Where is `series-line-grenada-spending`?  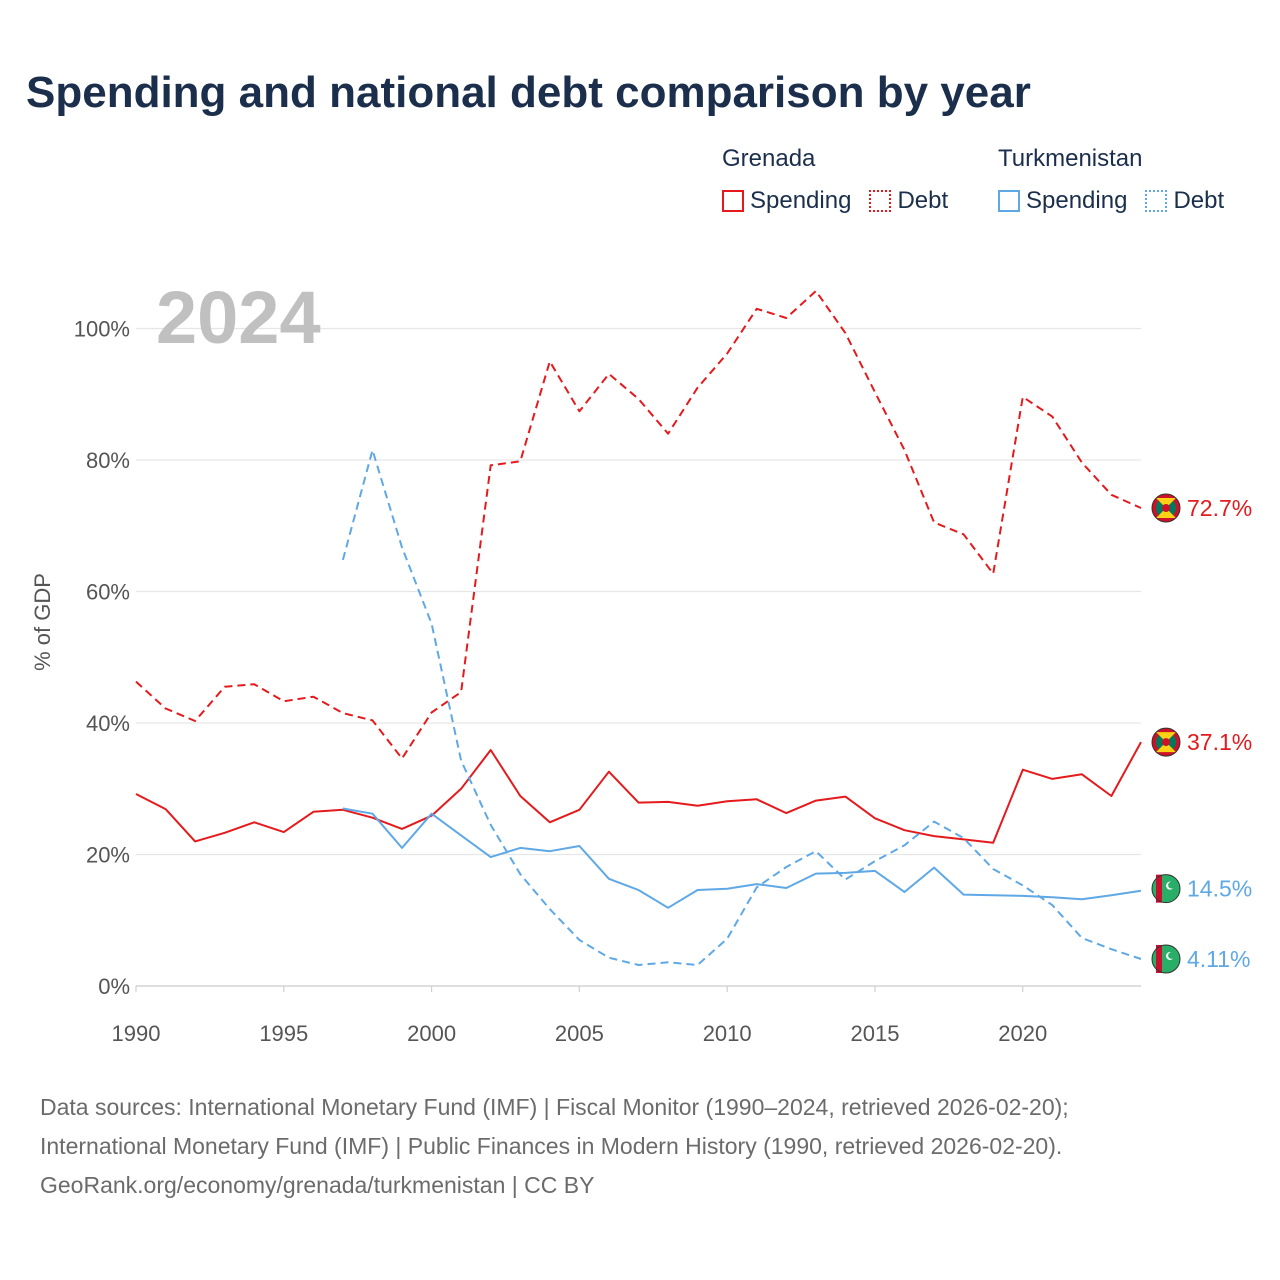
series-line-grenada-spending is located at coordinates (638, 792).